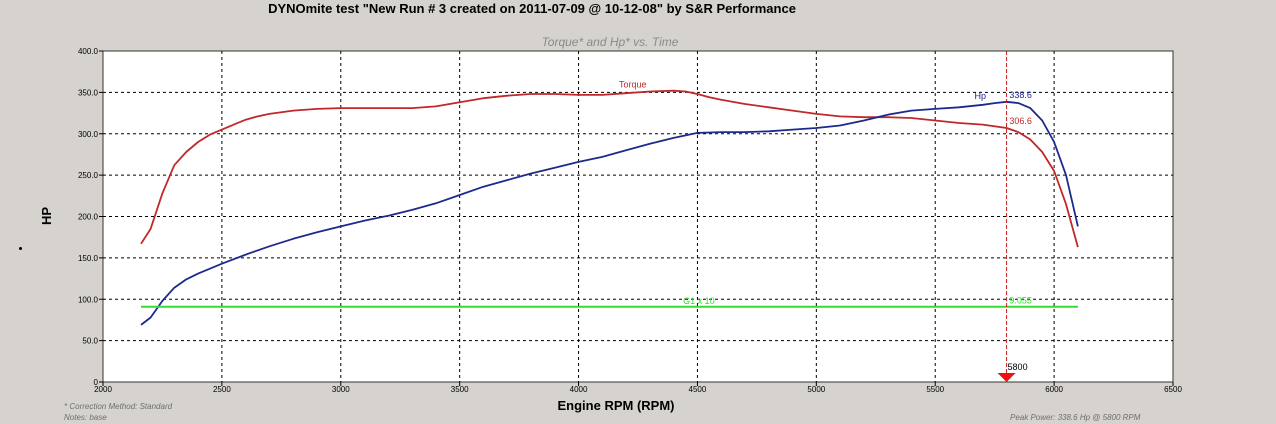 Image resolution: width=1276 pixels, height=424 pixels. What do you see at coordinates (118, 406) in the screenshot?
I see `correction-method-note: * Correction Method: Standard` at bounding box center [118, 406].